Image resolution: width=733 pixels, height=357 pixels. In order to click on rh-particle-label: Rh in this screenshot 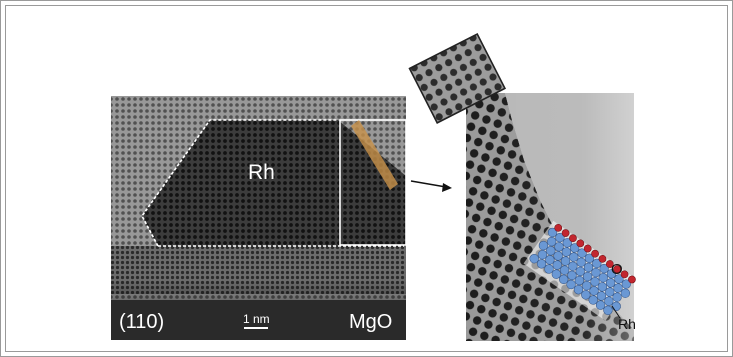, I will do `click(261, 172)`.